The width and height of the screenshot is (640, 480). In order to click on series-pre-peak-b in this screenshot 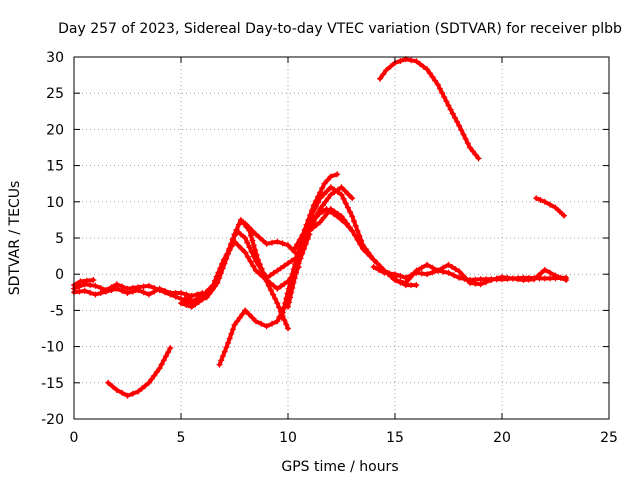, I will do `click(245, 271)`.